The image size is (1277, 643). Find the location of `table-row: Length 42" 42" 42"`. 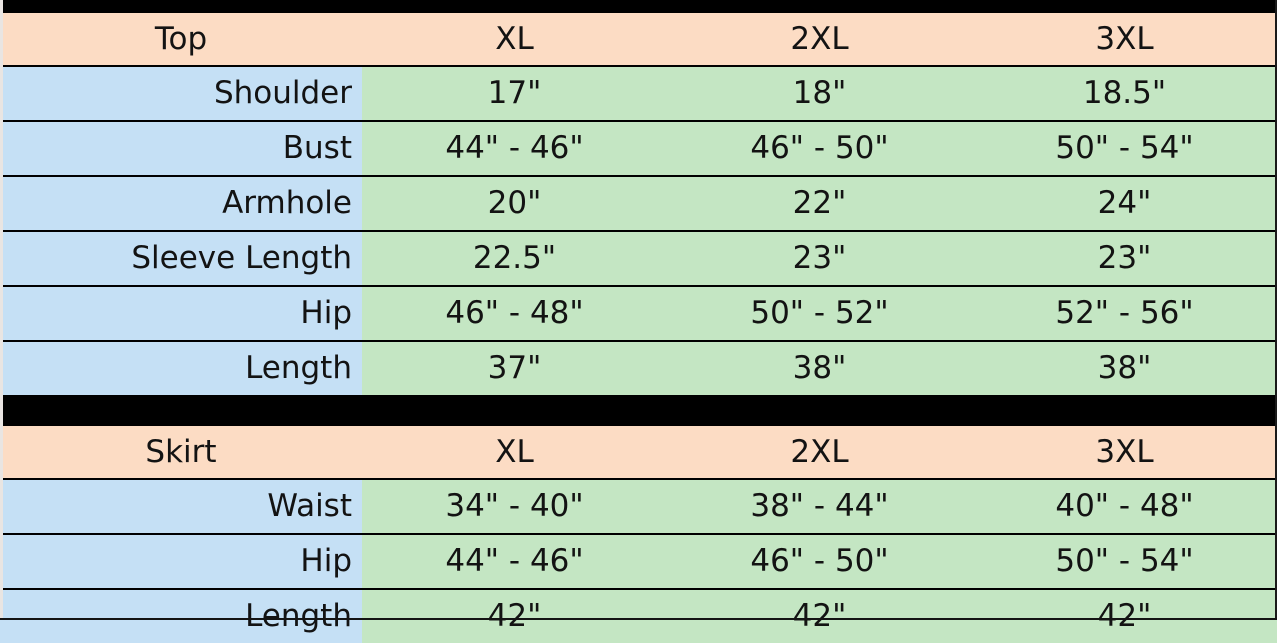

table-row: Length 42" 42" 42" is located at coordinates (638, 615).